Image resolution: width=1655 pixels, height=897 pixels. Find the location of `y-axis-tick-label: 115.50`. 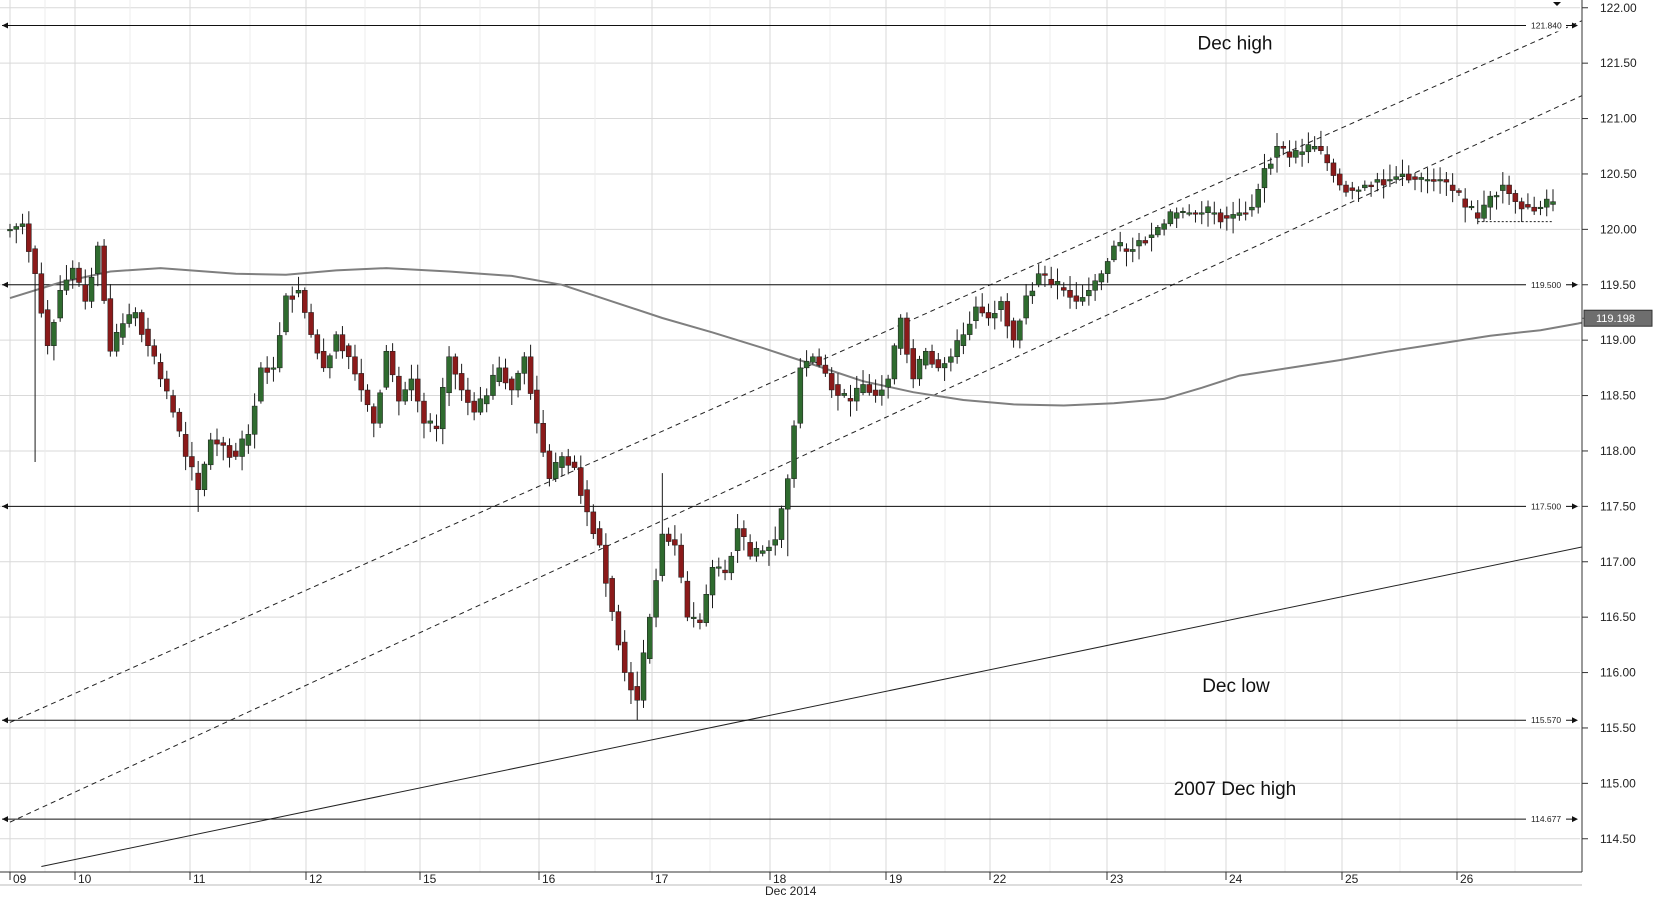

y-axis-tick-label: 115.50 is located at coordinates (1618, 728).